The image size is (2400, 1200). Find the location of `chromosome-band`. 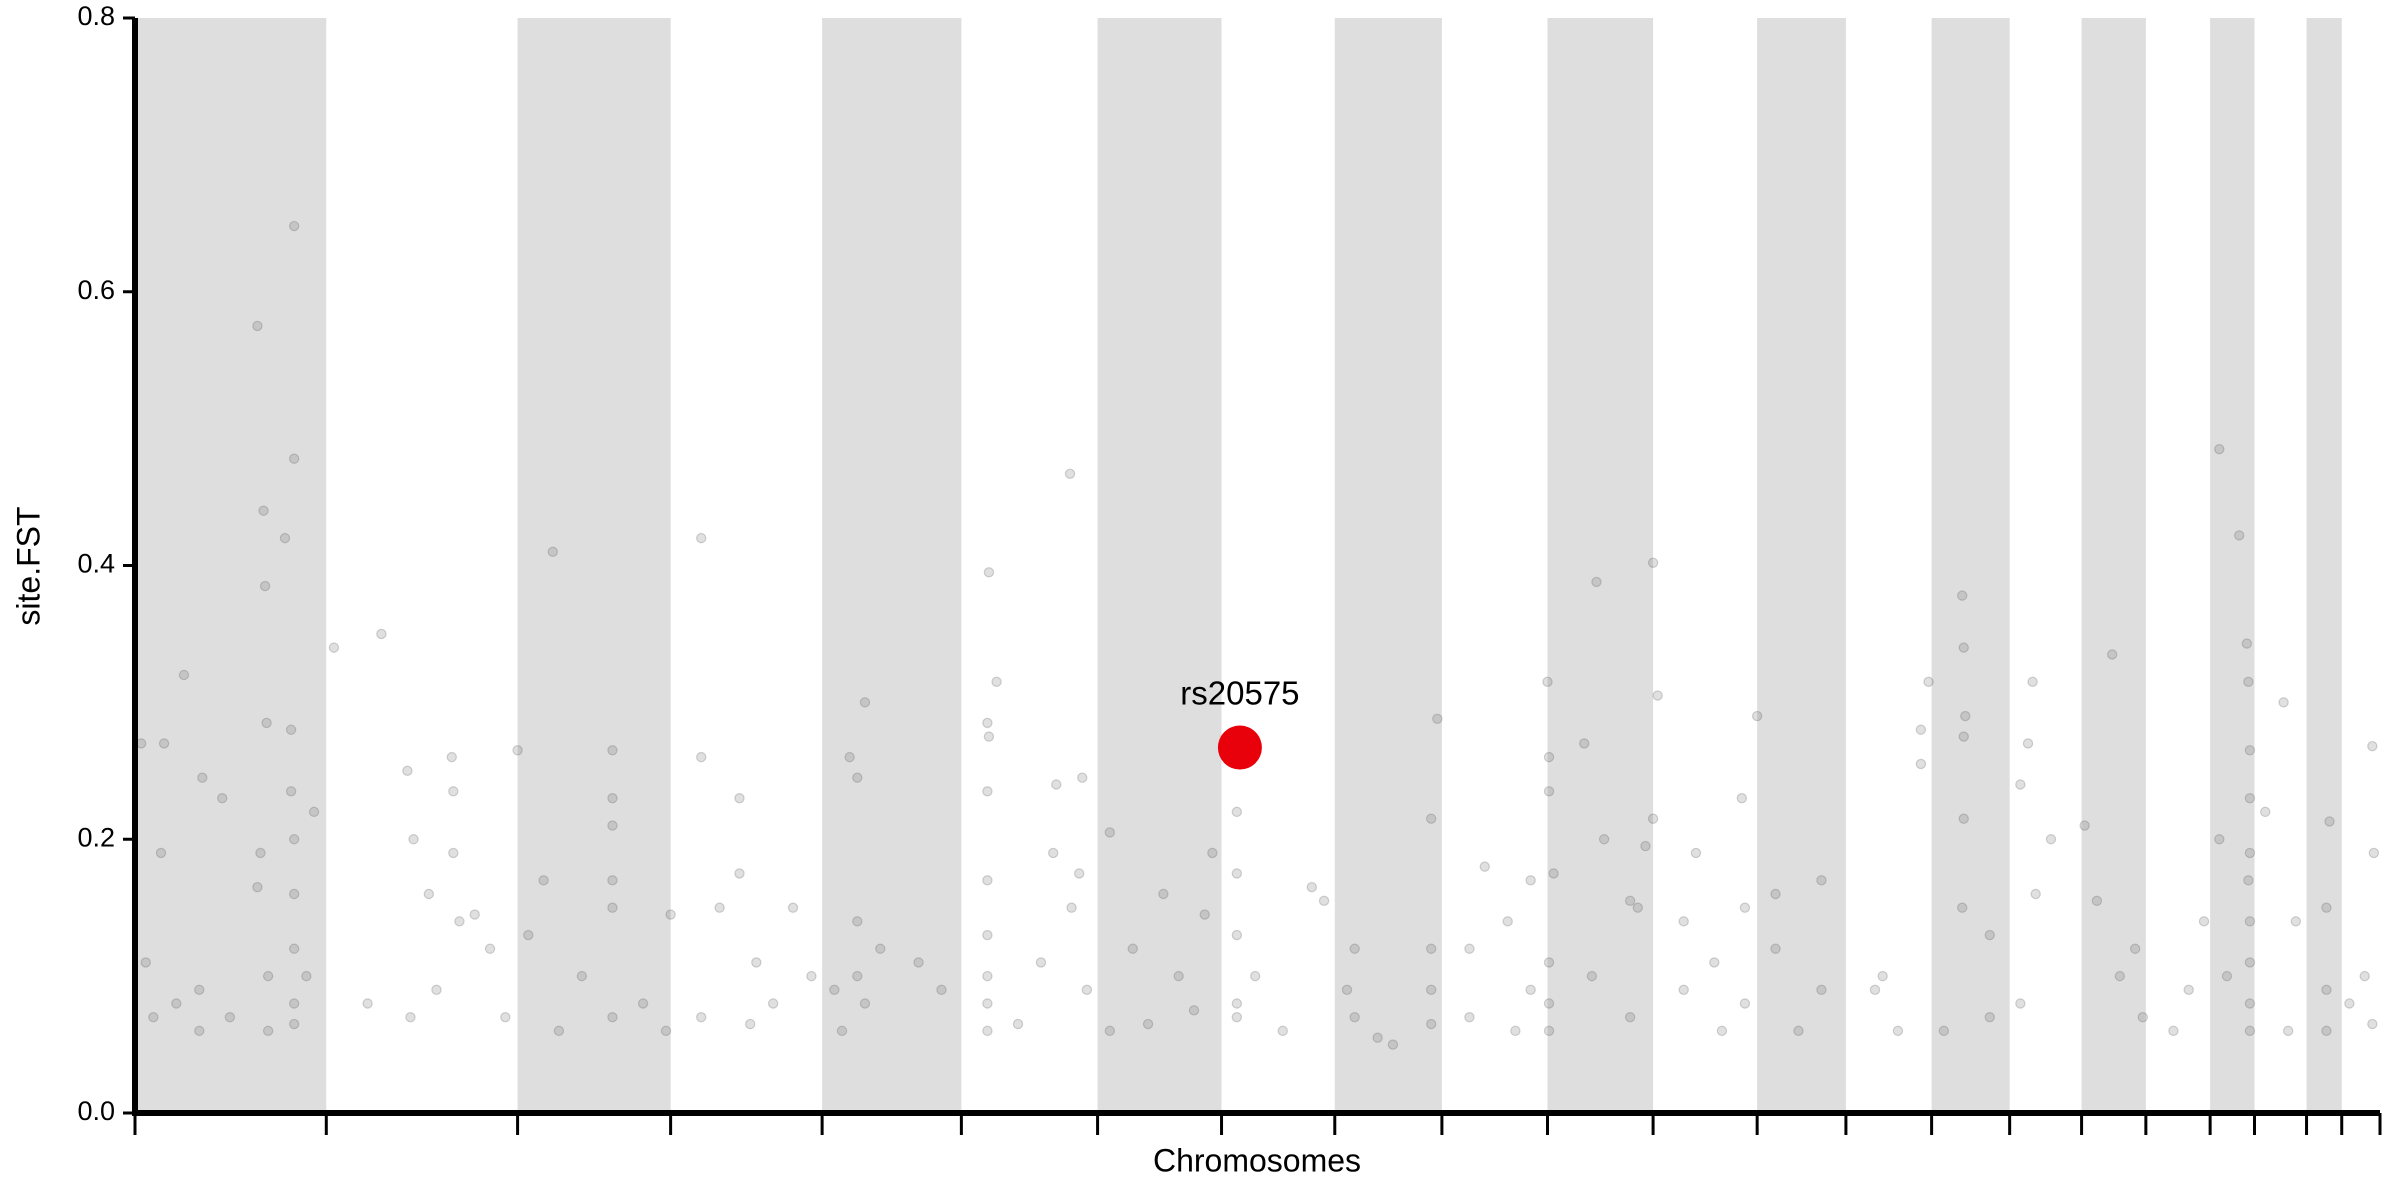

chromosome-band is located at coordinates (1801, 565).